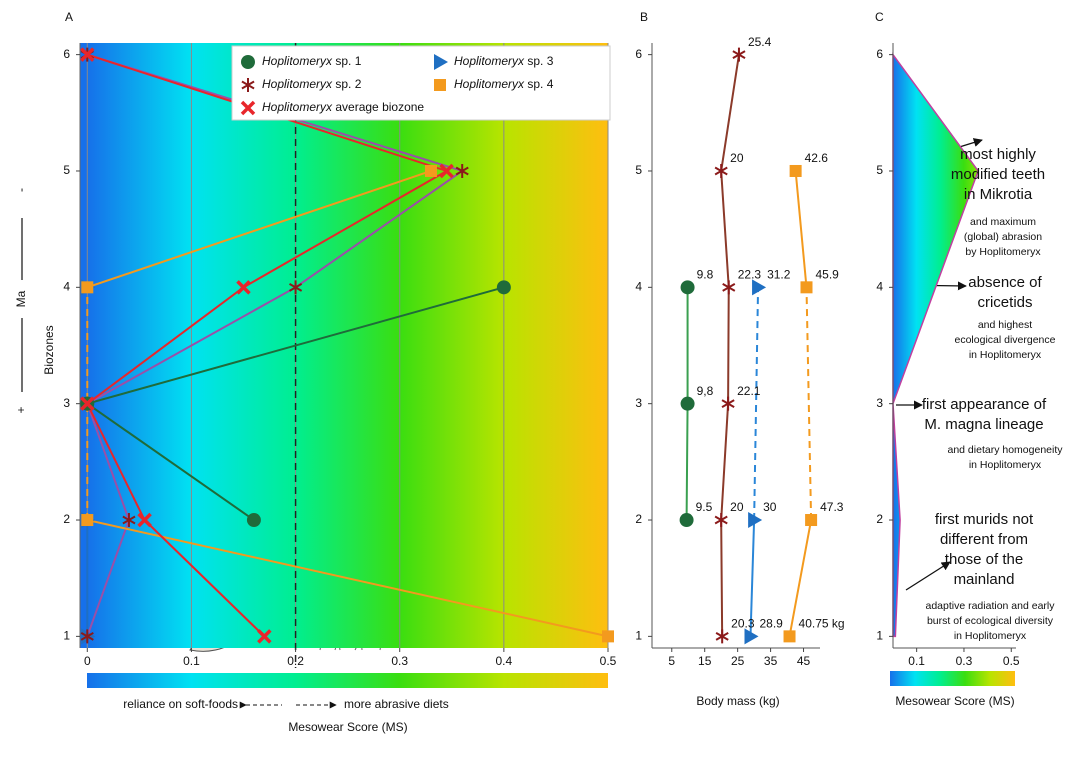 Image resolution: width=1067 pixels, height=759 pixels. What do you see at coordinates (738, 661) in the screenshot?
I see `x-tick-label: 25` at bounding box center [738, 661].